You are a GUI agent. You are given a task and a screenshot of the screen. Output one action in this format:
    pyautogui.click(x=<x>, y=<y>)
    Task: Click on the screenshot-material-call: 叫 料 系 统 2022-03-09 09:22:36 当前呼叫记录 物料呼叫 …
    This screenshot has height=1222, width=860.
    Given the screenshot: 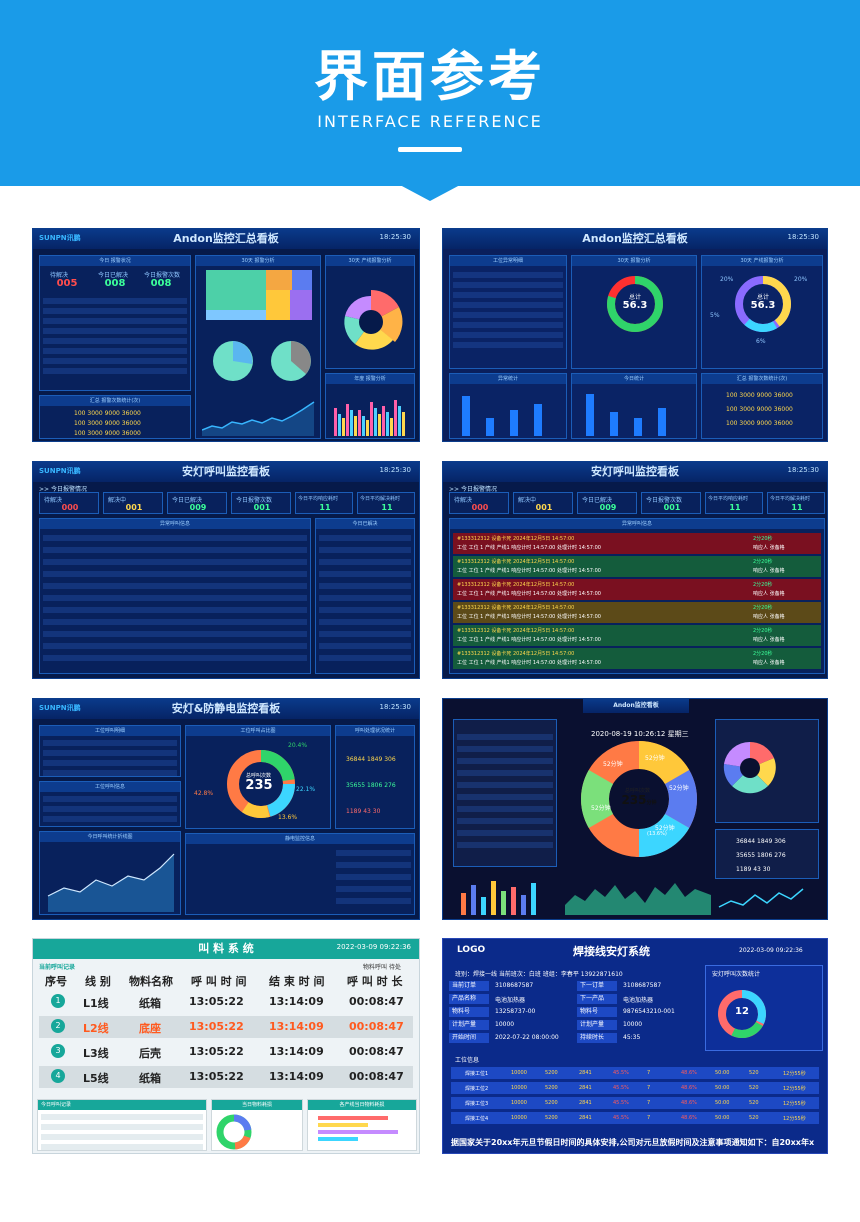 What is the action you would take?
    pyautogui.click(x=226, y=1046)
    